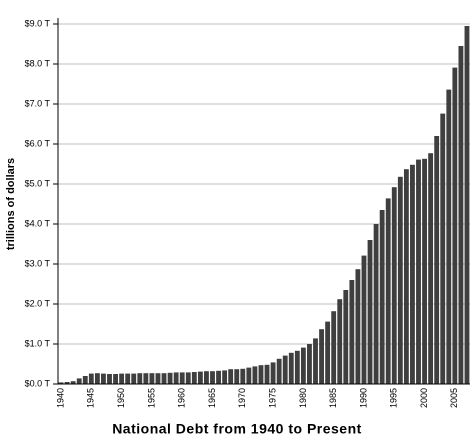  I want to click on y-tick-label: $8.0 T, so click(38, 63).